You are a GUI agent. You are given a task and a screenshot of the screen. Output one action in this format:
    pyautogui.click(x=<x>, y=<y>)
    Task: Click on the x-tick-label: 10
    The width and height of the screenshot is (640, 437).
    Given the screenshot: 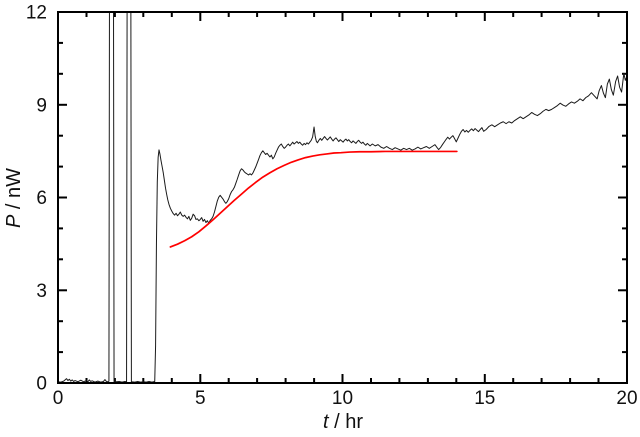 What is the action you would take?
    pyautogui.click(x=342, y=398)
    